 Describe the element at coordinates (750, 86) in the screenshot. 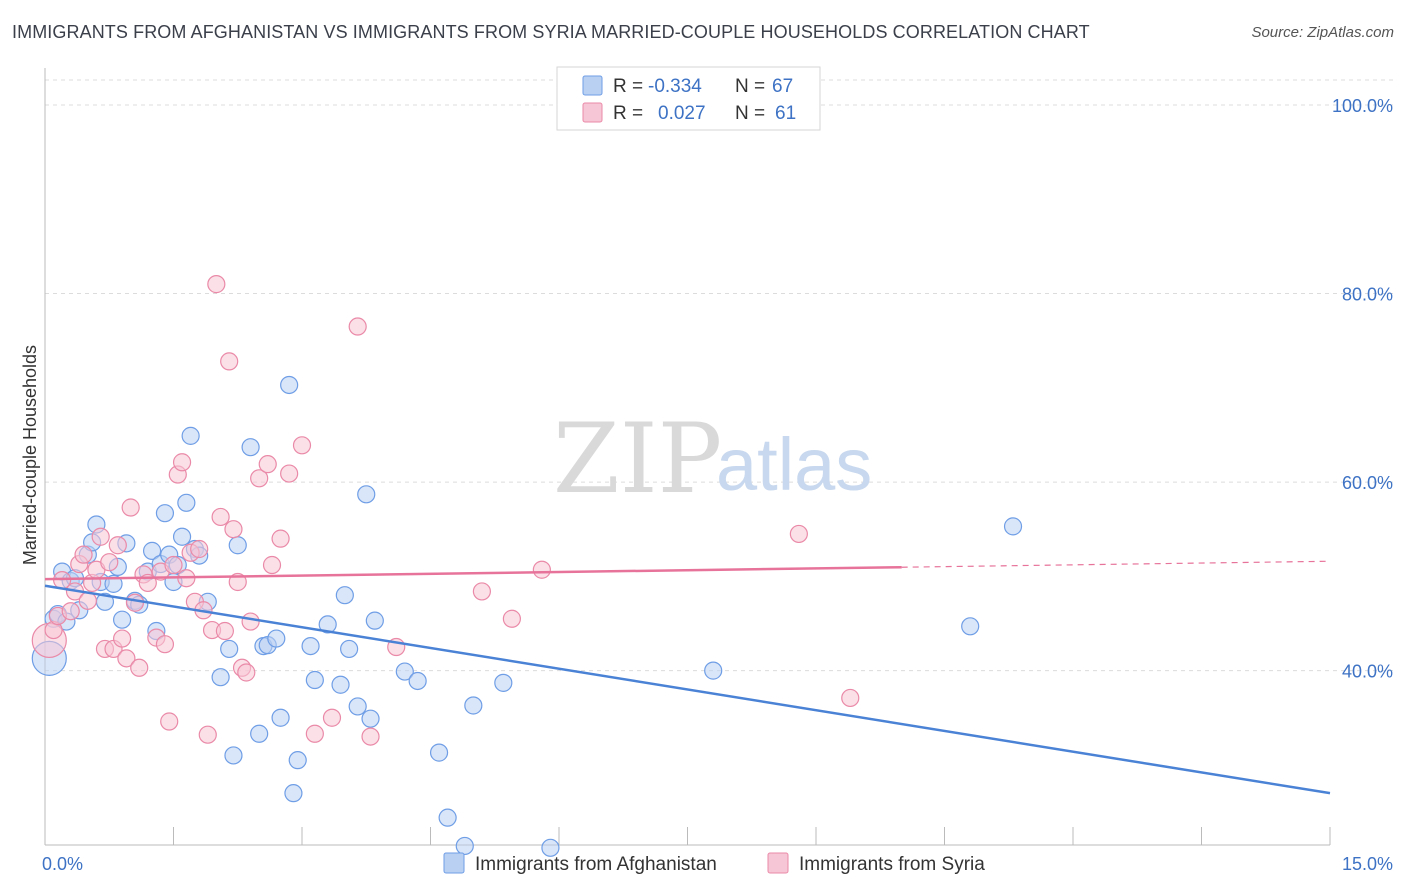

I see `stats-n-label-afghanistan: N =` at that location.